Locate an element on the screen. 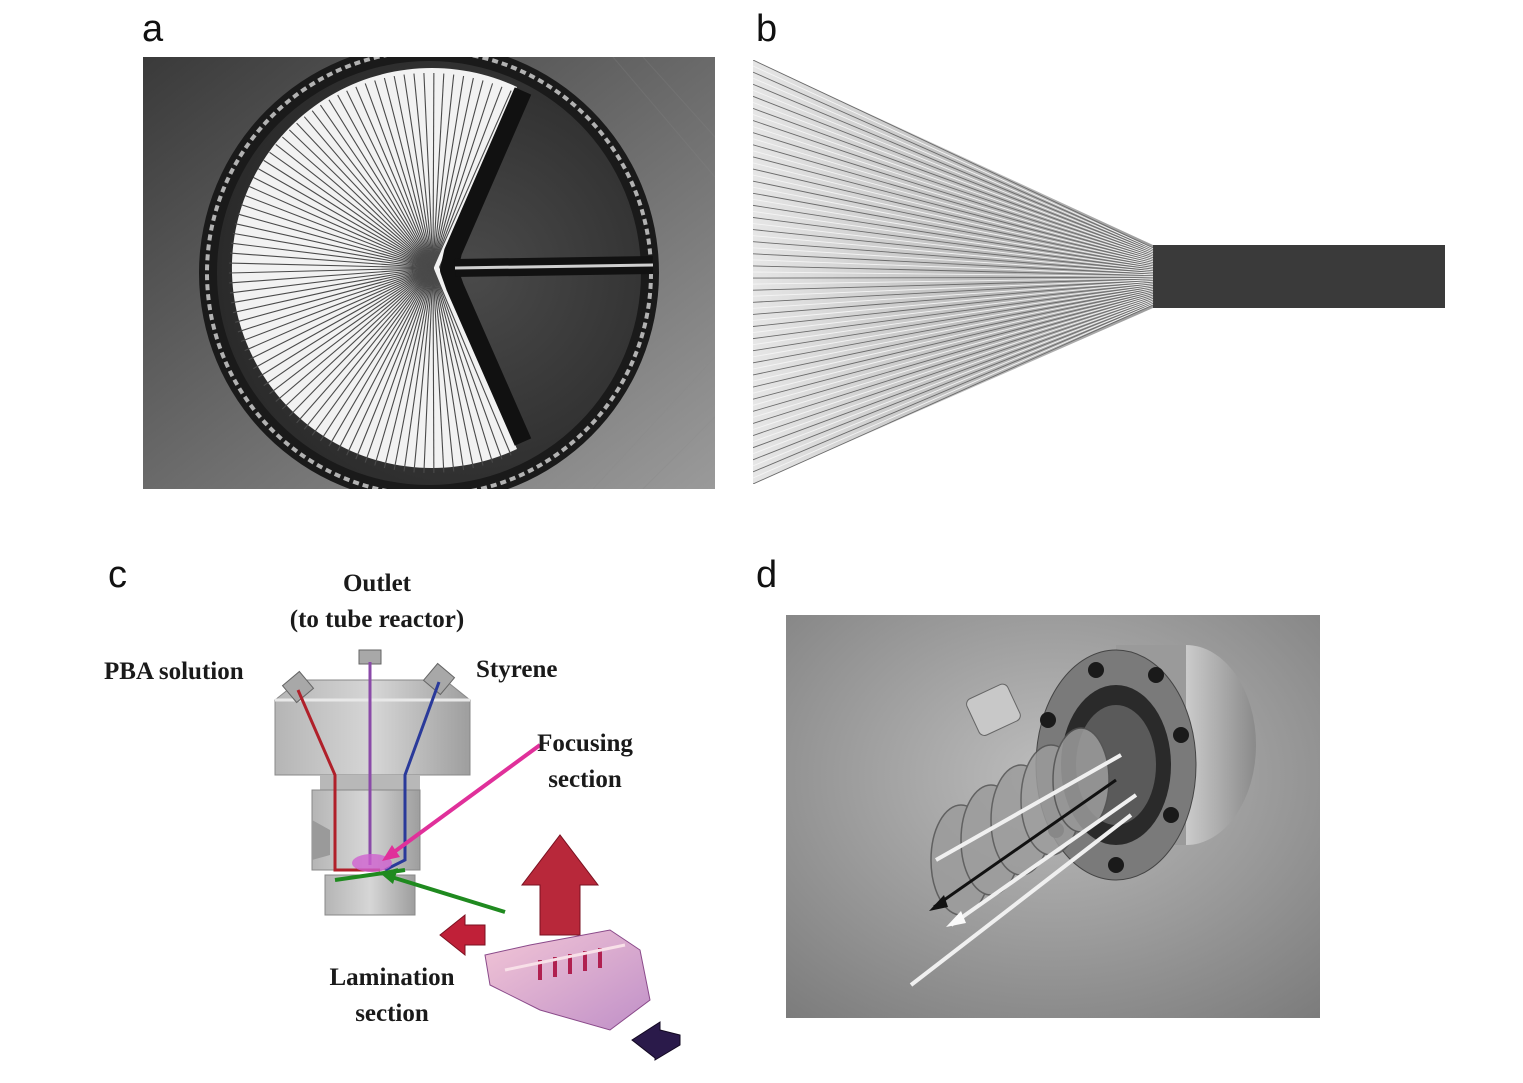 The image size is (1523, 1083). white-flow-arrow is located at coordinates (956, 919).